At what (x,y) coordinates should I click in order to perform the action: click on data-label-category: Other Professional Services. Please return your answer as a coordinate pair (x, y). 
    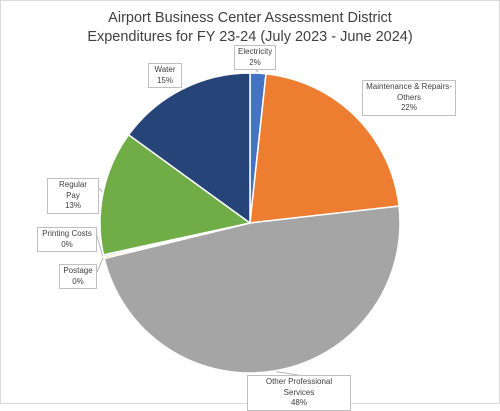
    Looking at the image, I should click on (299, 387).